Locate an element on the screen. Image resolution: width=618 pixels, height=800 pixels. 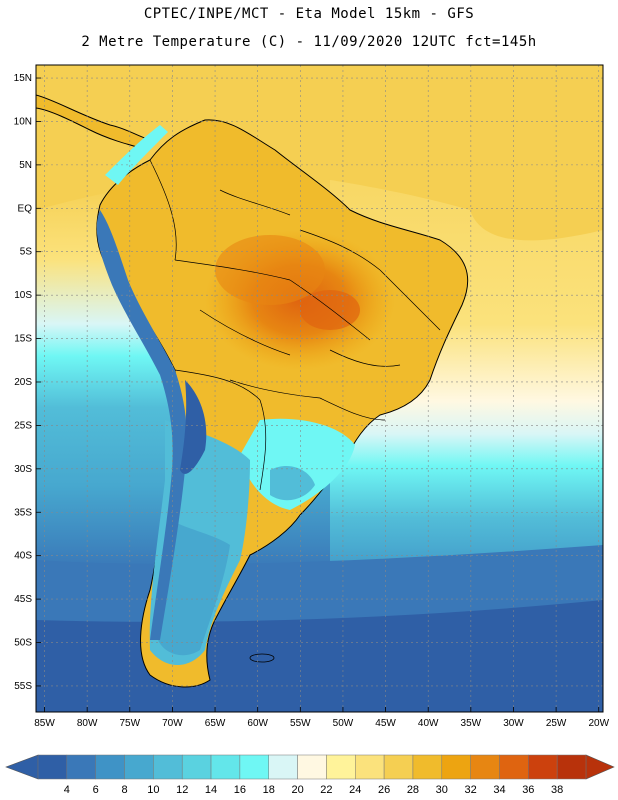
map-title-line1: CPTEC/INPE/MCT - Eta Model 15km - GFS is located at coordinates (309, 14).